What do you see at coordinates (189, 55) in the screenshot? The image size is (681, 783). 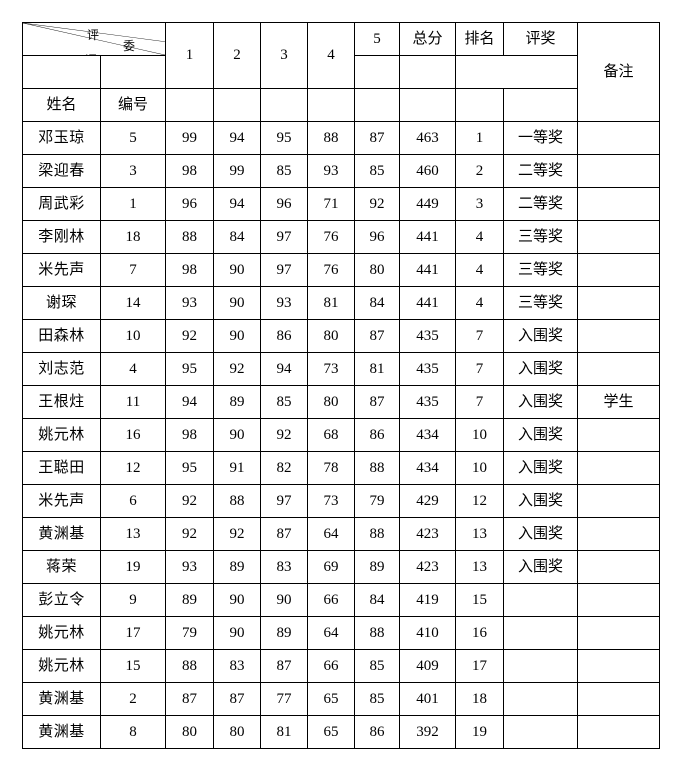 I see `header-judge-1: 1` at bounding box center [189, 55].